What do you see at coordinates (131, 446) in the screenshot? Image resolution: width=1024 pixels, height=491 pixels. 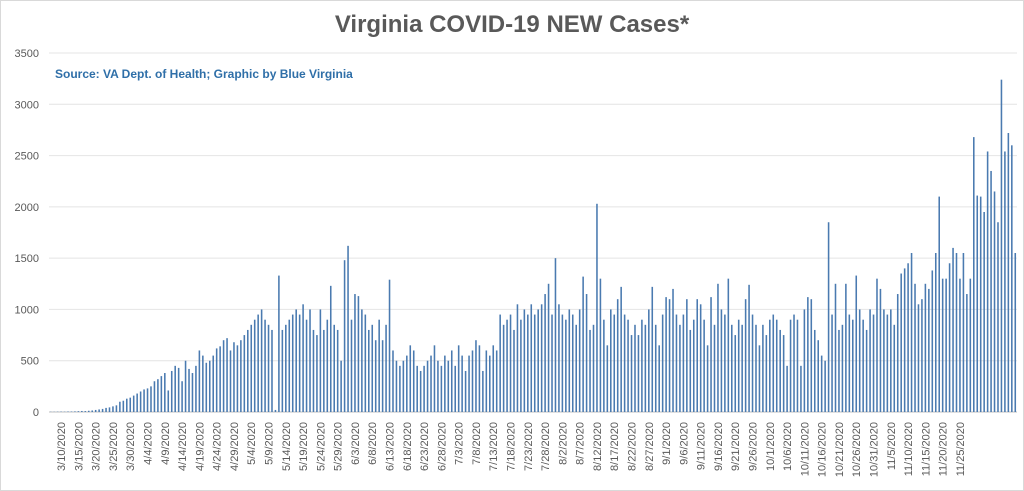 I see `x-tick-label: 3/30/2020` at bounding box center [131, 446].